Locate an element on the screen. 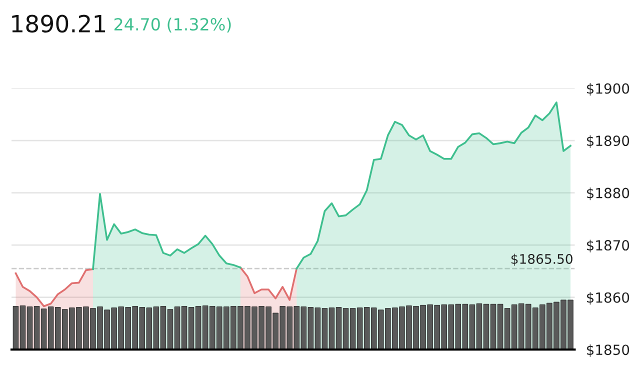 The height and width of the screenshot is (368, 640). ref-line-label: $1865.50 is located at coordinates (541, 260).